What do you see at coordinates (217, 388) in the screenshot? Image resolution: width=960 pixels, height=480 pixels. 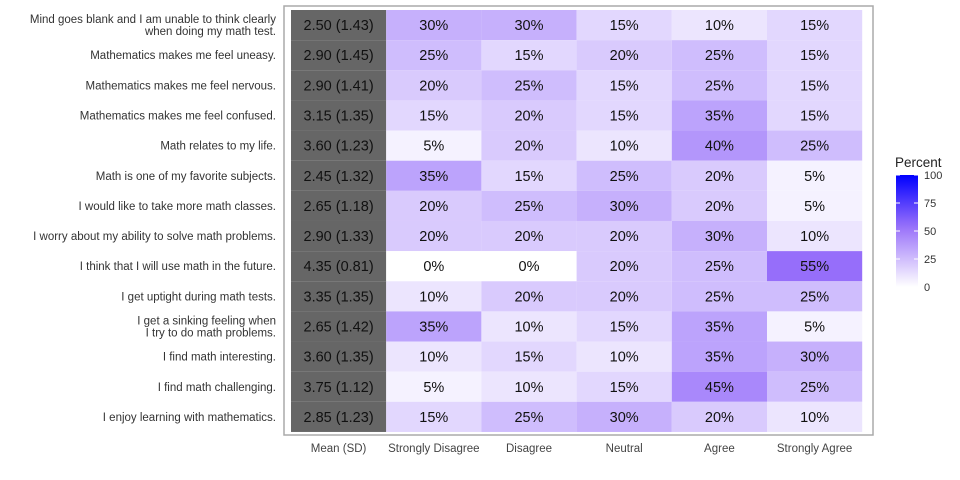 I see `row-label: I find math challenging.` at bounding box center [217, 388].